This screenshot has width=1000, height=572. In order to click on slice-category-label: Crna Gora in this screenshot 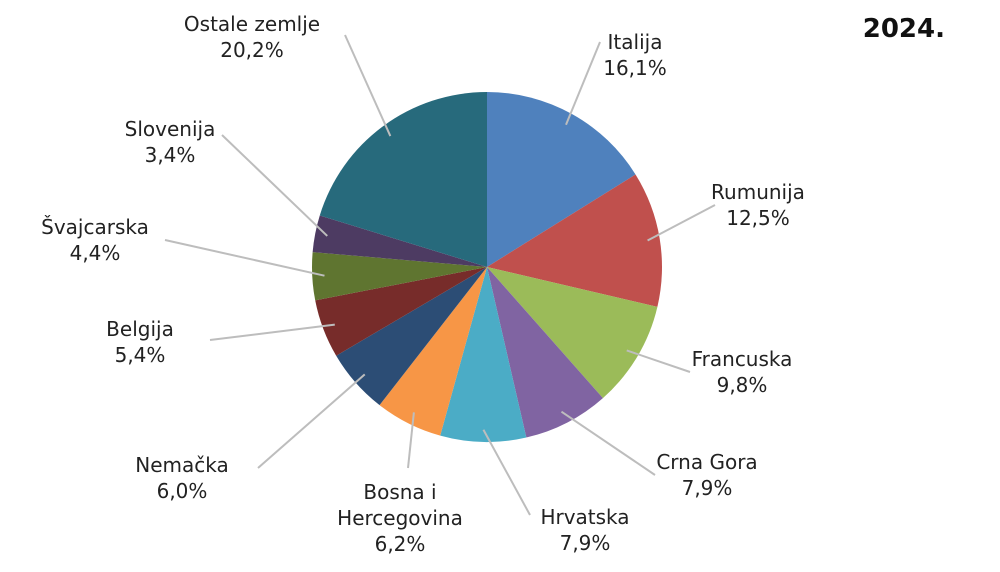, I will do `click(707, 462)`.